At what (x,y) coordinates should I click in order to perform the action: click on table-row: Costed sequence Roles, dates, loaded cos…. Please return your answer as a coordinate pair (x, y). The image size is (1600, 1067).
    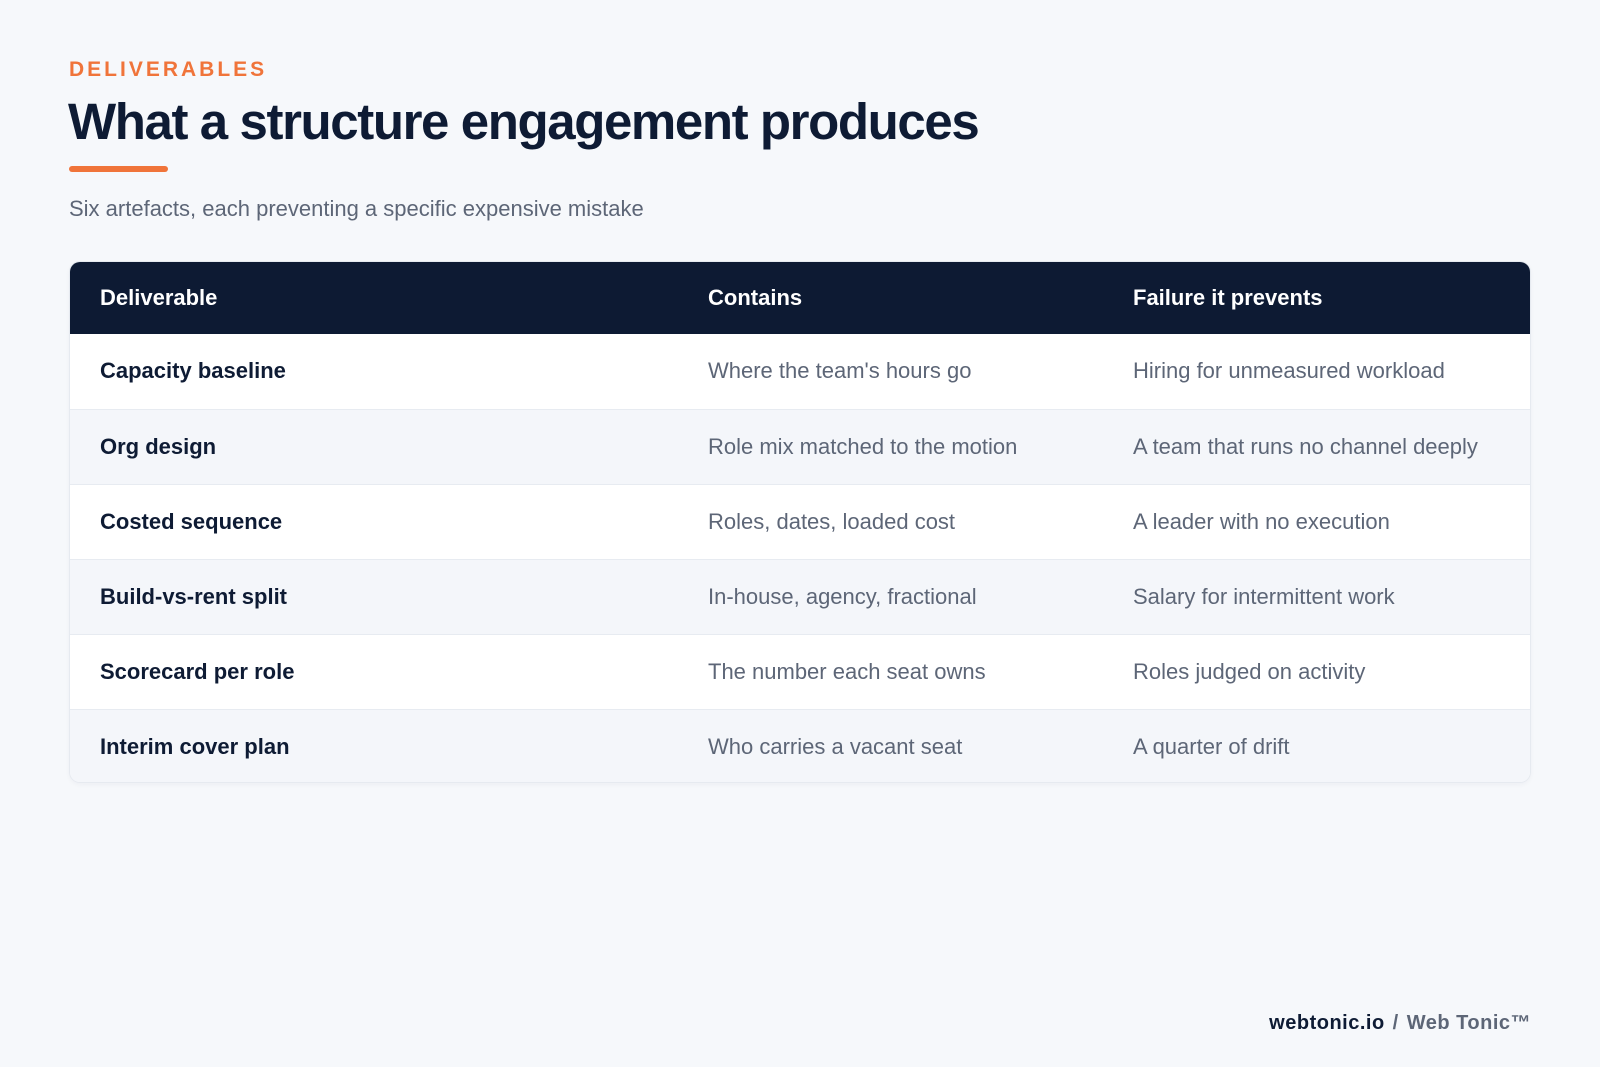
    Looking at the image, I should click on (800, 521).